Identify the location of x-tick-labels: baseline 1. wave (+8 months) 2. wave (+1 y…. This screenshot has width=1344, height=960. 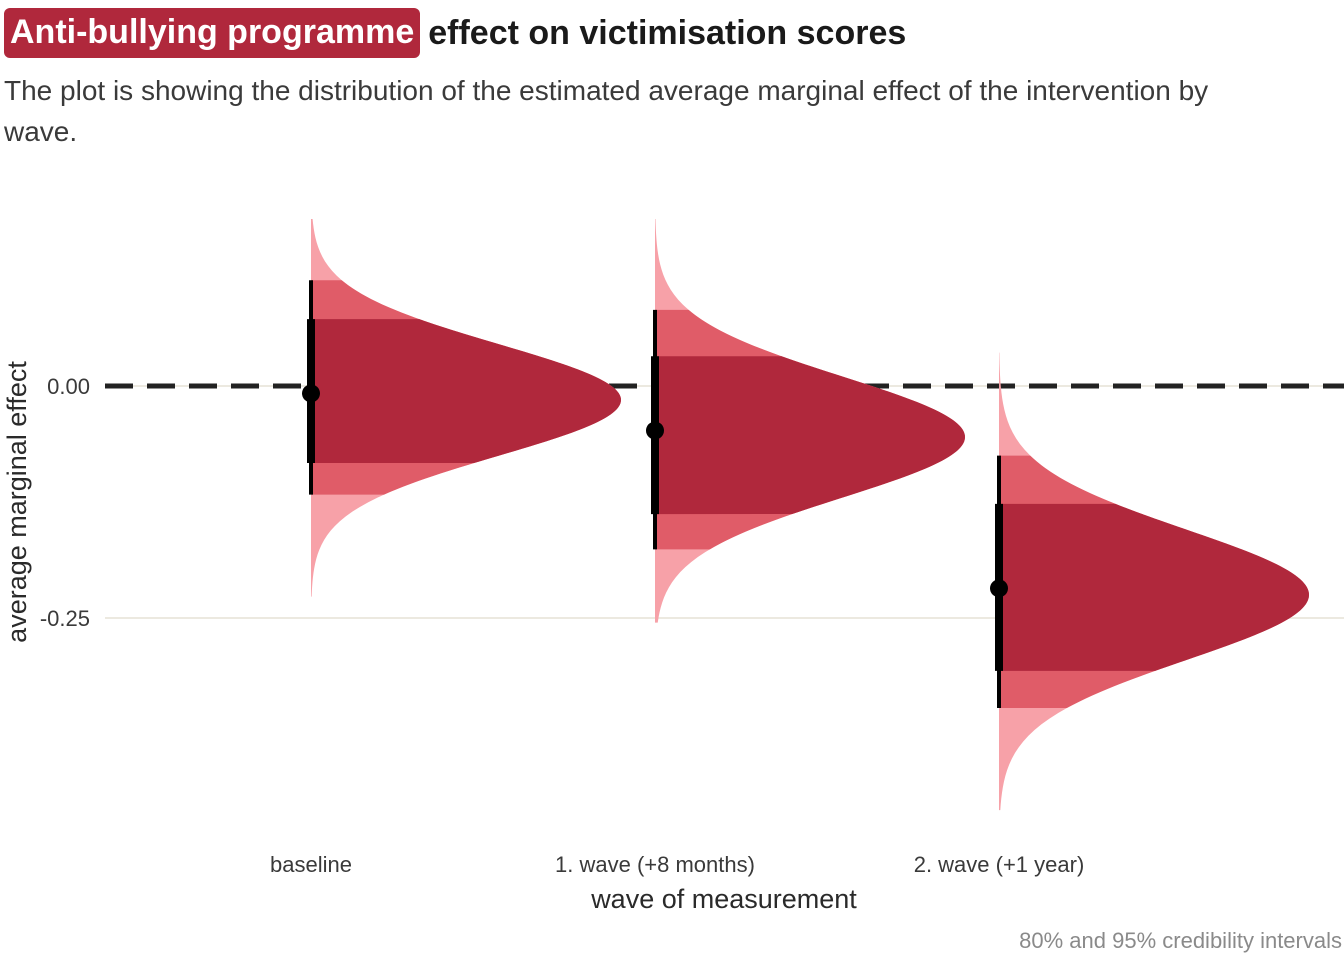
(677, 864).